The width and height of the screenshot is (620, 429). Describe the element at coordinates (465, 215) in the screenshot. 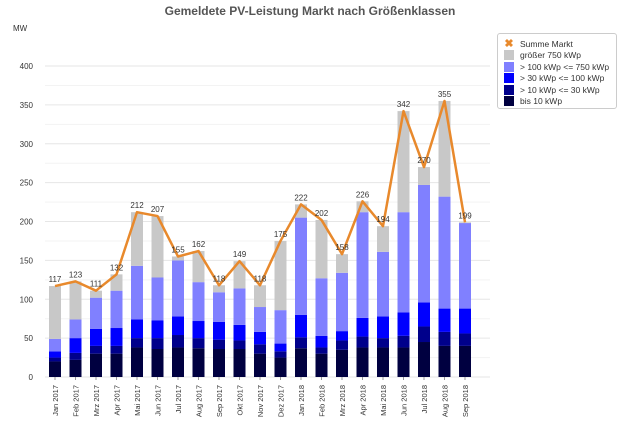

I see `data-label: 199` at that location.